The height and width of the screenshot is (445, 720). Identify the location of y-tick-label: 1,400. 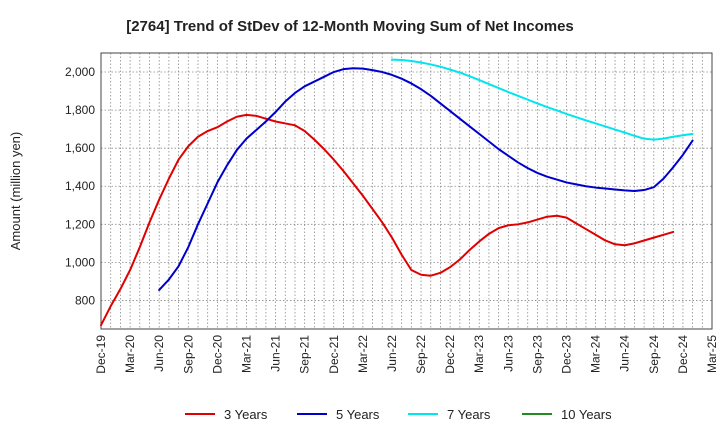
(80, 186).